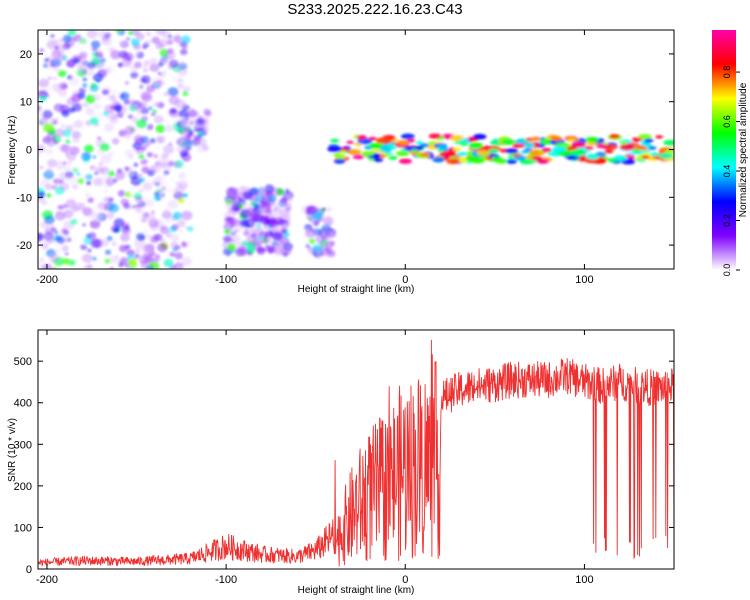 The image size is (750, 600). I want to click on spectrogram-xlabel: Height of straight line (km), so click(356, 289).